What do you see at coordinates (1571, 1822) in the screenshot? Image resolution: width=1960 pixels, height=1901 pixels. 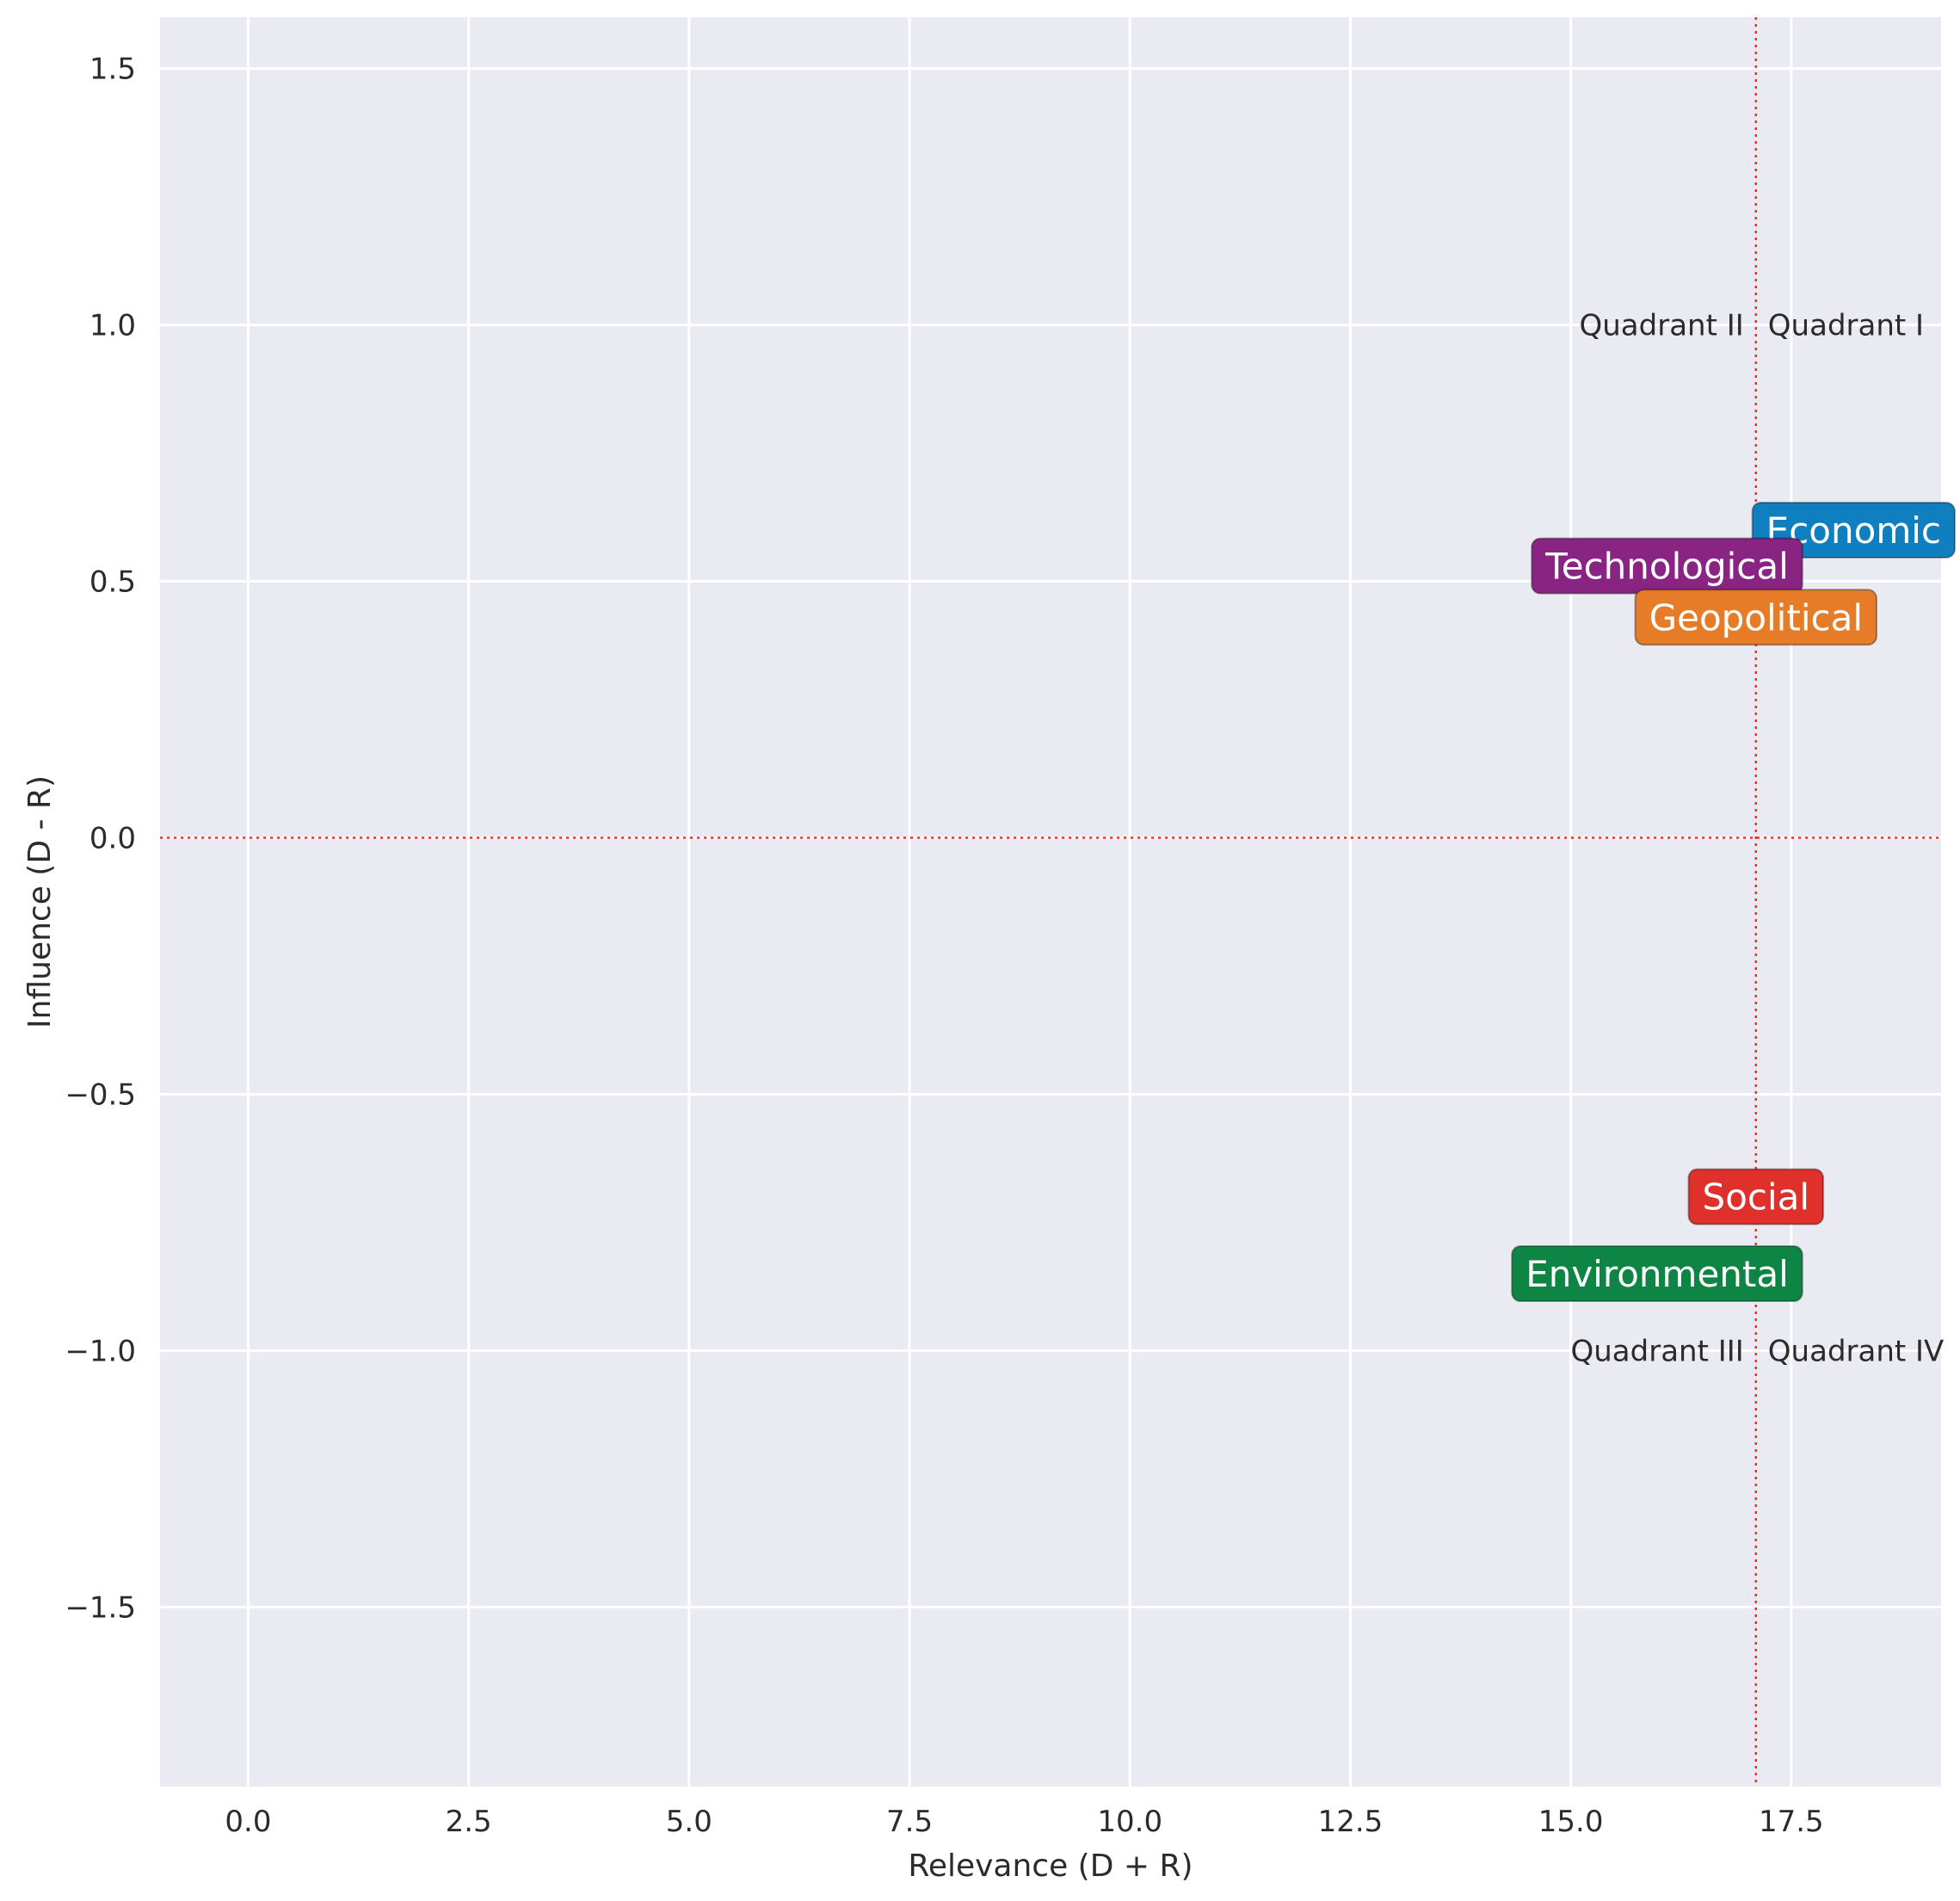 I see `x-tick-label: 15.0` at bounding box center [1571, 1822].